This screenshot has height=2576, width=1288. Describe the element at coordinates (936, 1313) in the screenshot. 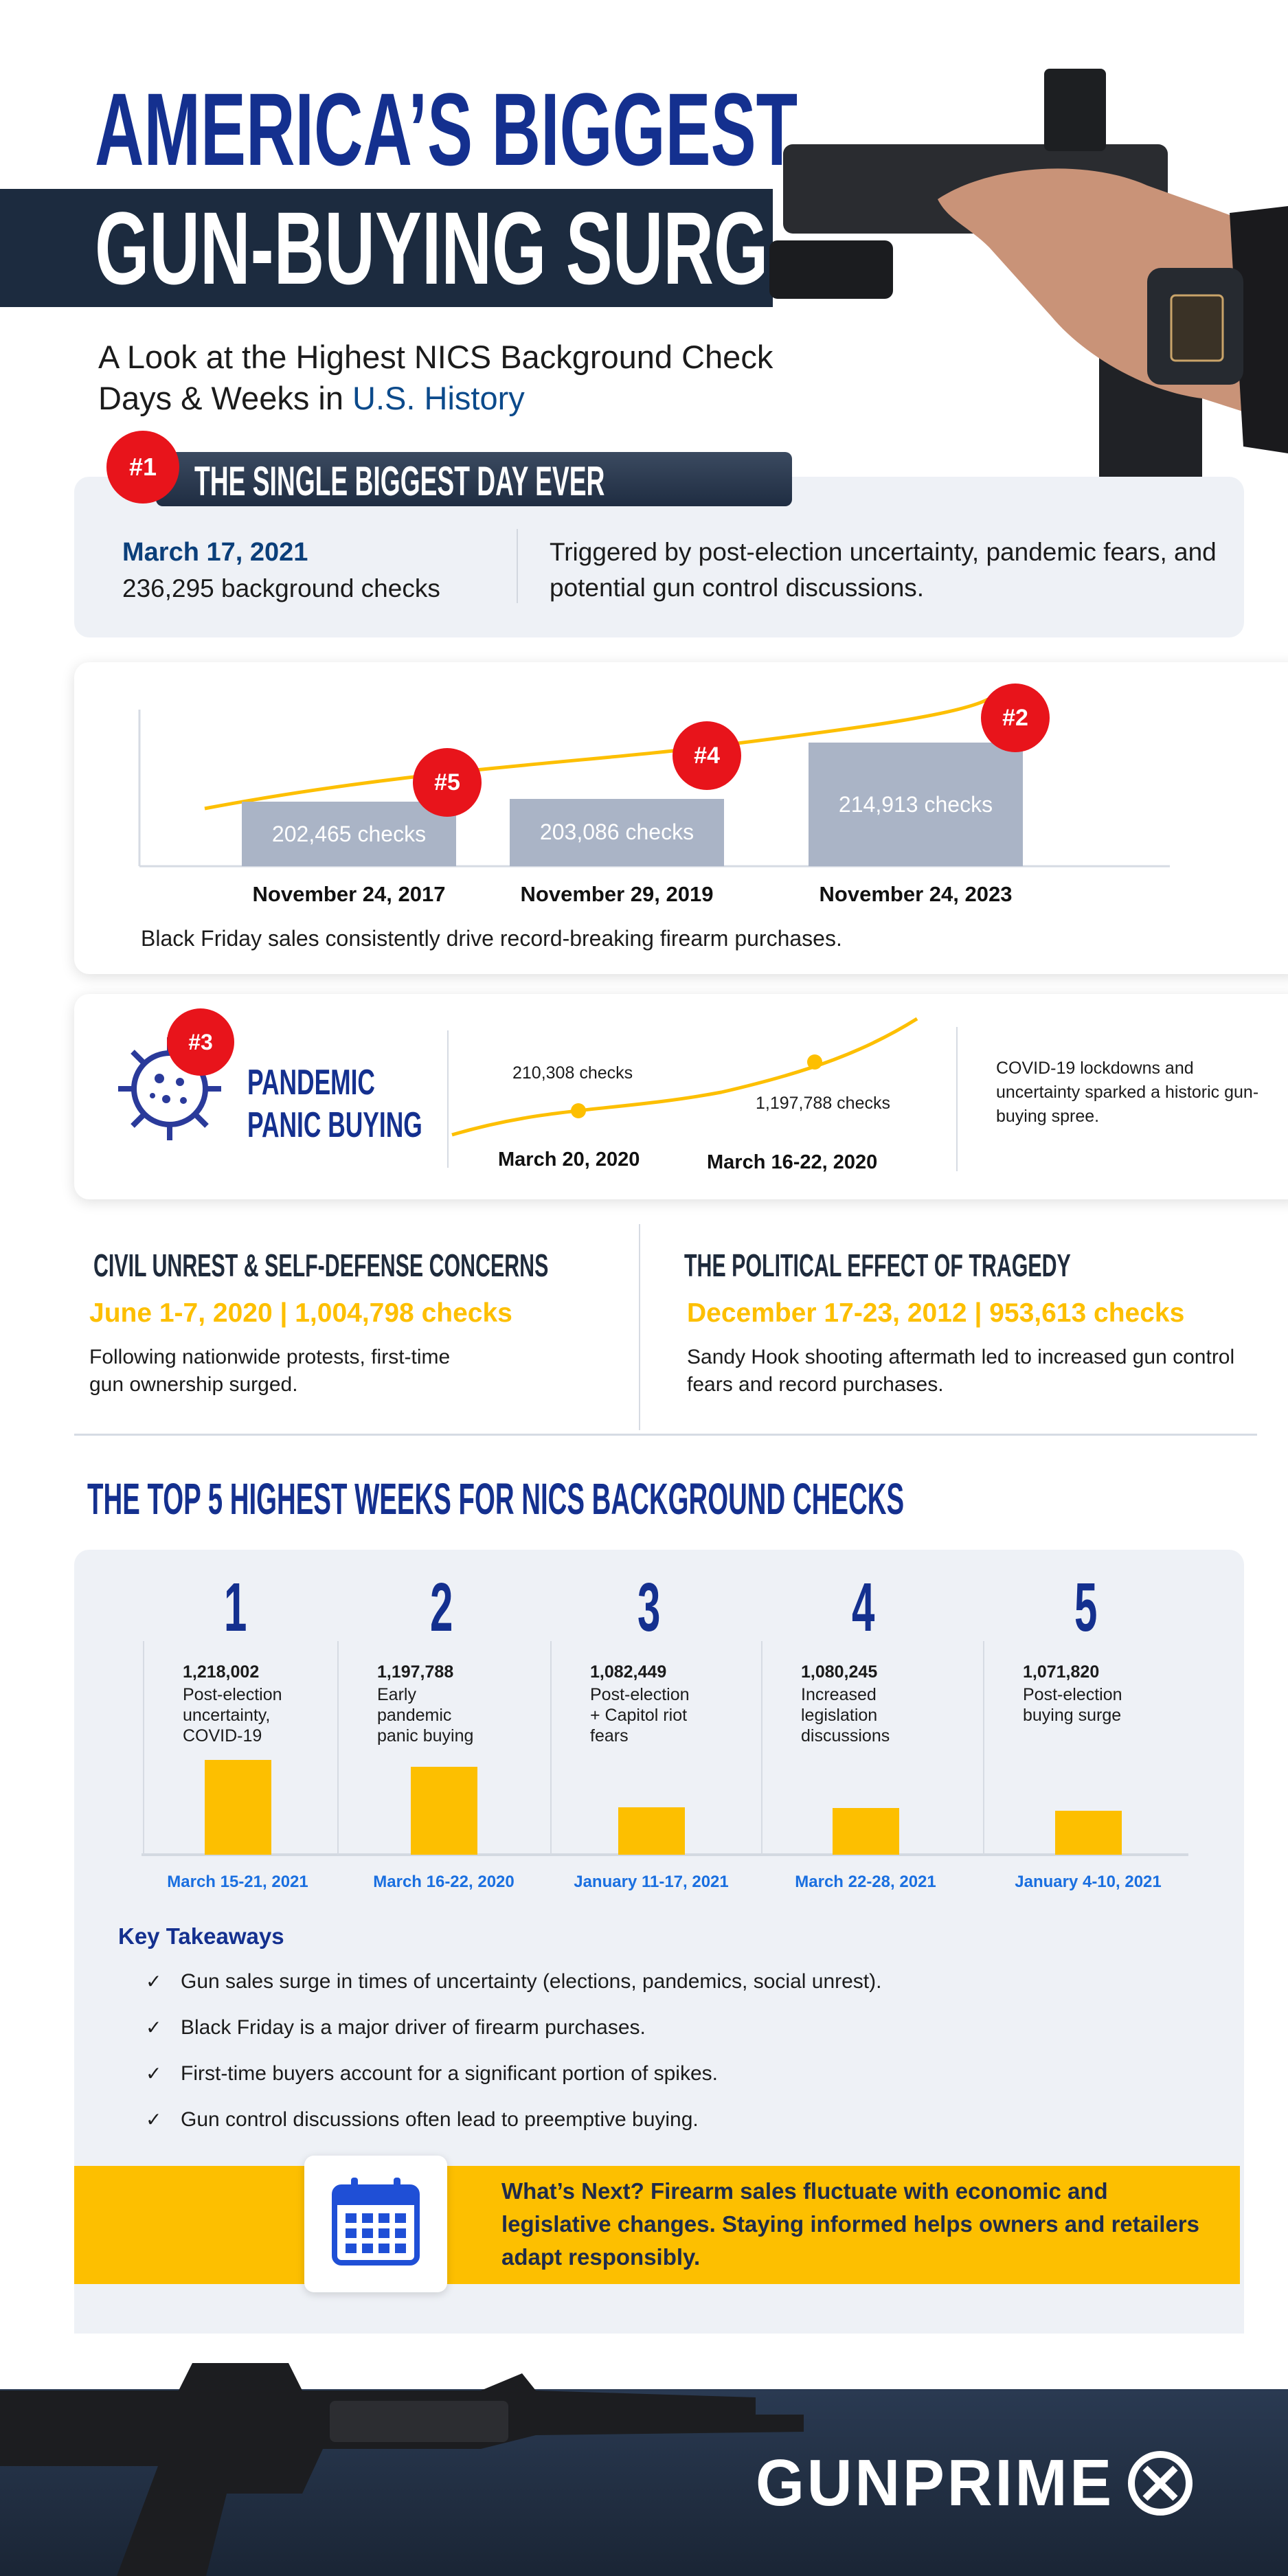

I see `tragedy-date: December 17-23, 2012 | 953,613 checks` at that location.